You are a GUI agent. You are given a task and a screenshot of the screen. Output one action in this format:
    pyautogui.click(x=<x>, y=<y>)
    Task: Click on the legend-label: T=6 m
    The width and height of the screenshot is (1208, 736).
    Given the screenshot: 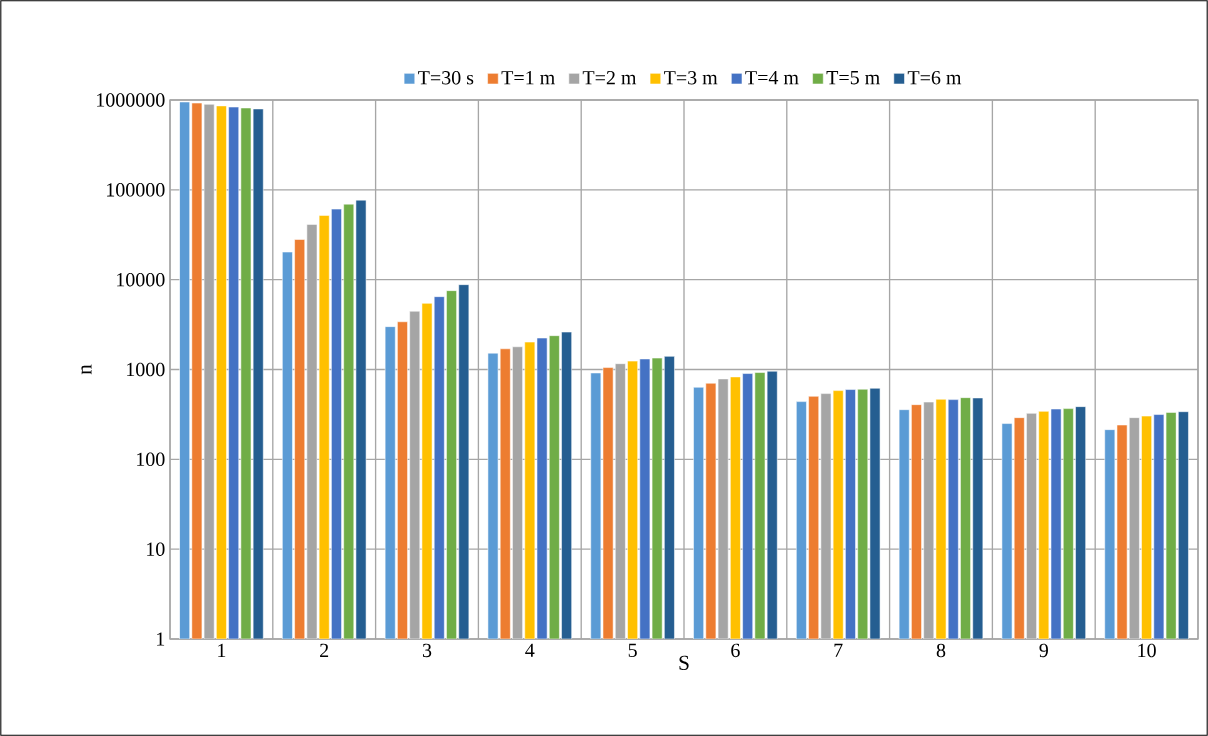 What is the action you would take?
    pyautogui.click(x=934, y=78)
    